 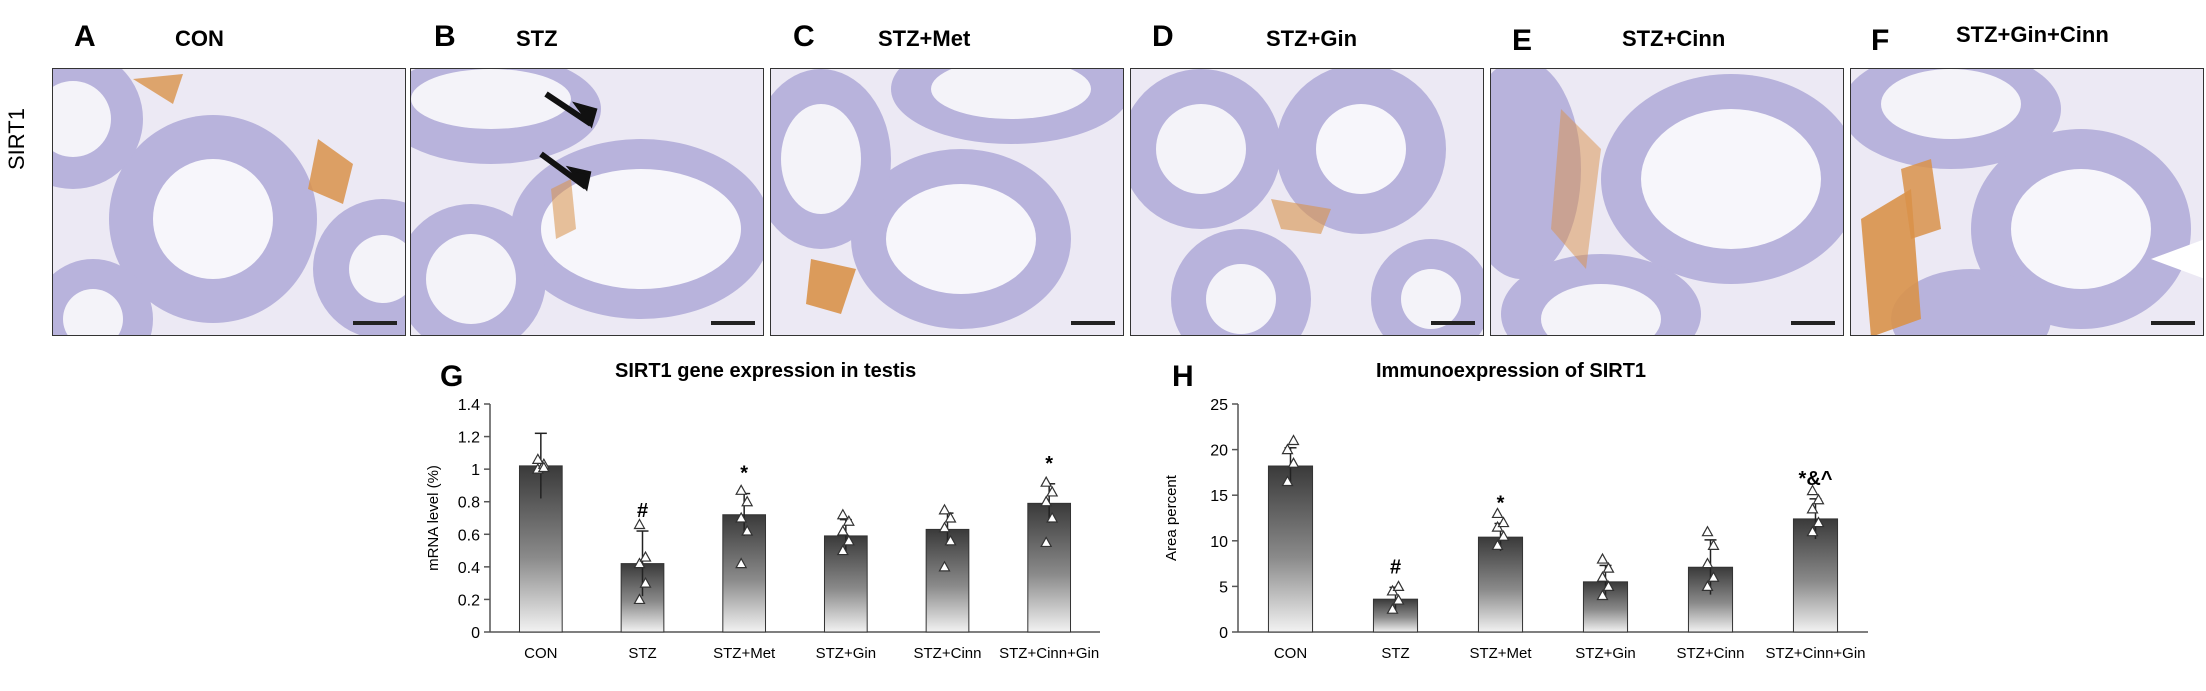 I want to click on chart-title-g: SIRT1 gene expression in testis, so click(x=766, y=371).